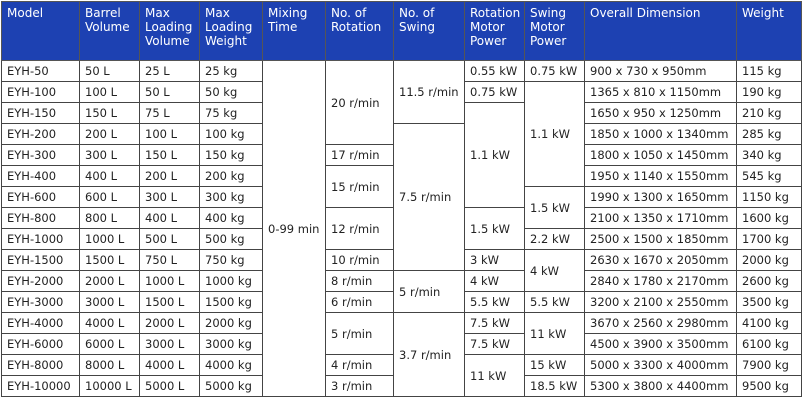 Image resolution: width=802 pixels, height=401 pixels. What do you see at coordinates (169, 323) in the screenshot?
I see `table-cell: 2000 L` at bounding box center [169, 323].